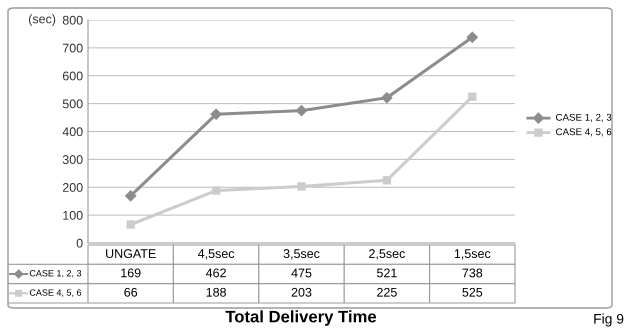 This screenshot has width=632, height=334. Describe the element at coordinates (72, 131) in the screenshot. I see `y-tick-label: 400` at that location.